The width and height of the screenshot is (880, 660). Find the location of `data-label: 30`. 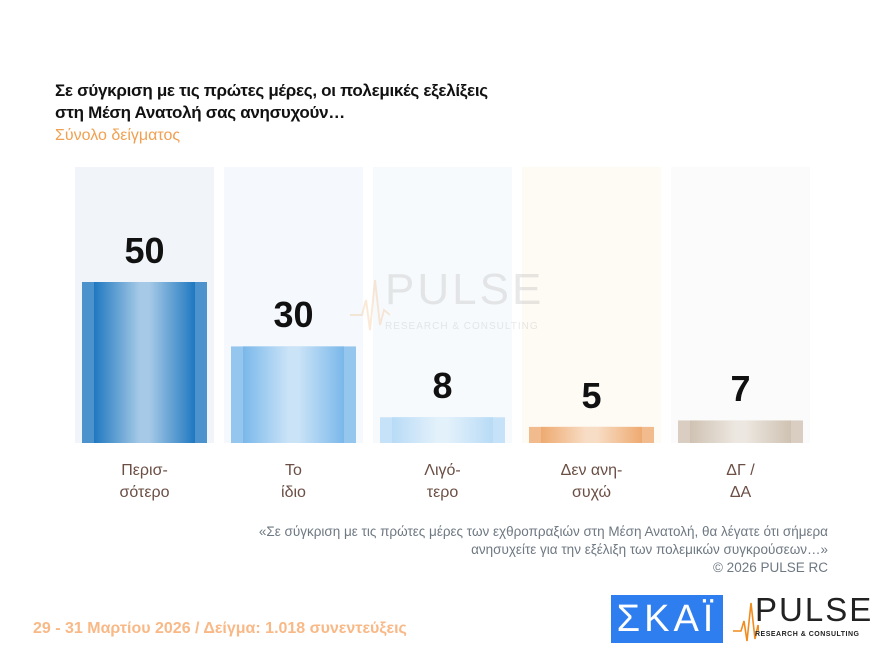

data-label: 30 is located at coordinates (293, 315).